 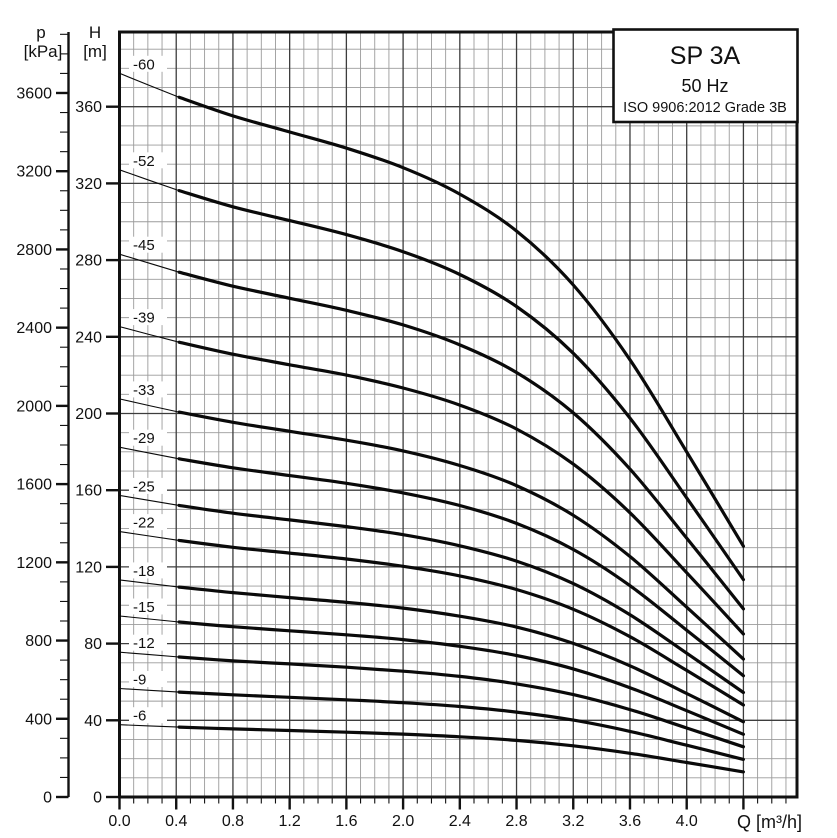 I want to click on pressure-tick-label: 1200, so click(x=34, y=563).